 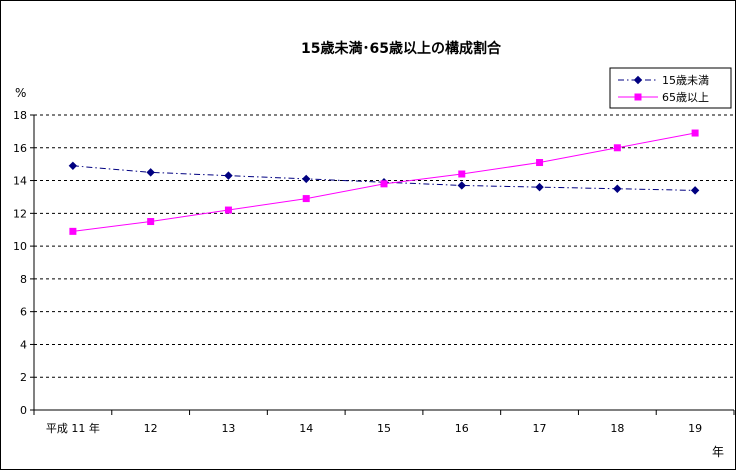 What do you see at coordinates (228, 428) in the screenshot?
I see `x-tick-label-2: 13` at bounding box center [228, 428].